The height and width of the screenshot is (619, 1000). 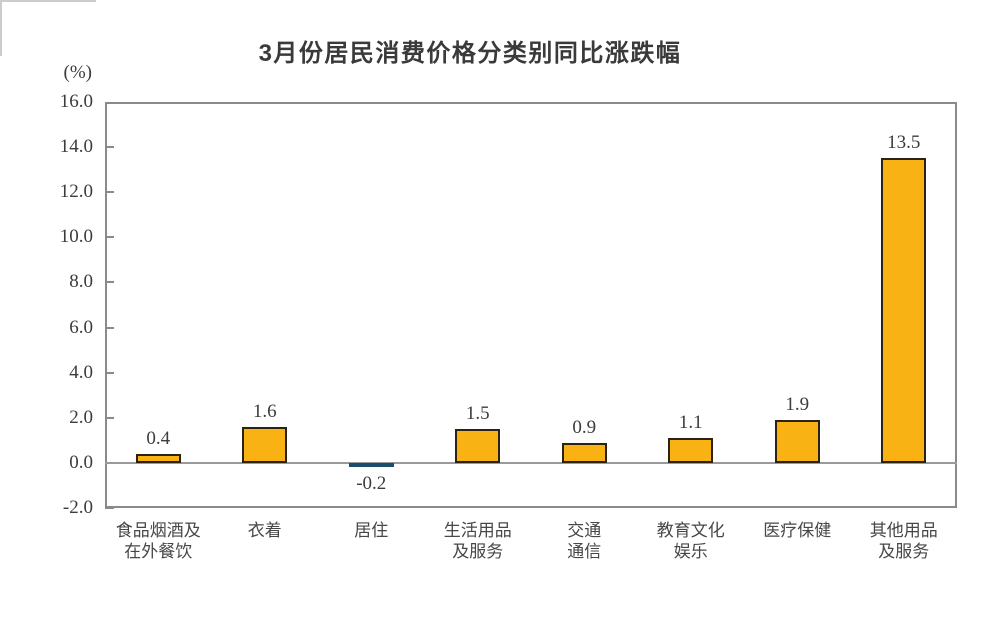 What do you see at coordinates (76, 192) in the screenshot?
I see `y-axis-tick-label: 12.0` at bounding box center [76, 192].